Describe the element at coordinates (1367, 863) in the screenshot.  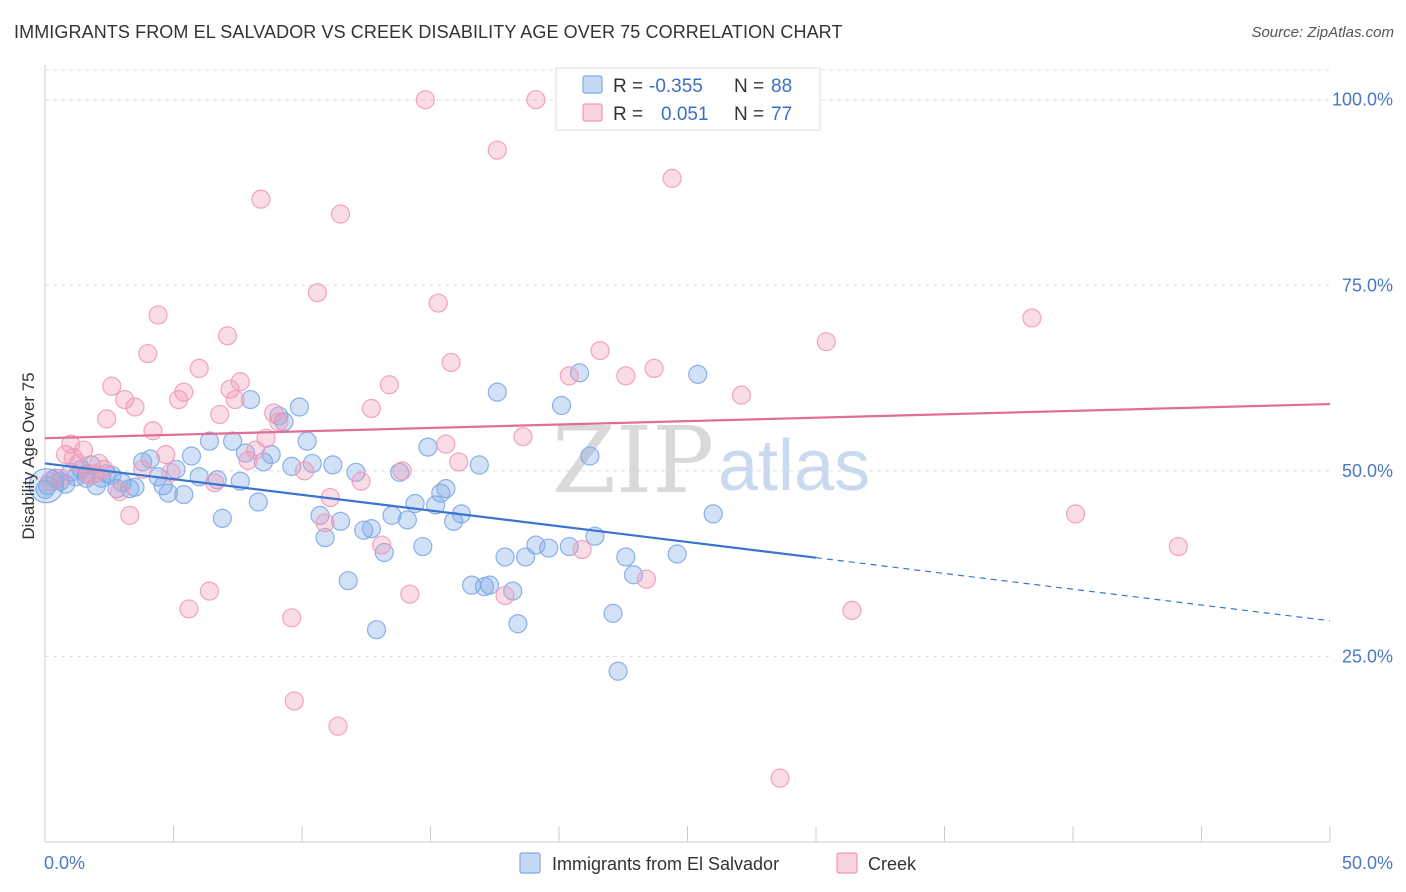
I see `x-tick-label: 50.0%` at that location.